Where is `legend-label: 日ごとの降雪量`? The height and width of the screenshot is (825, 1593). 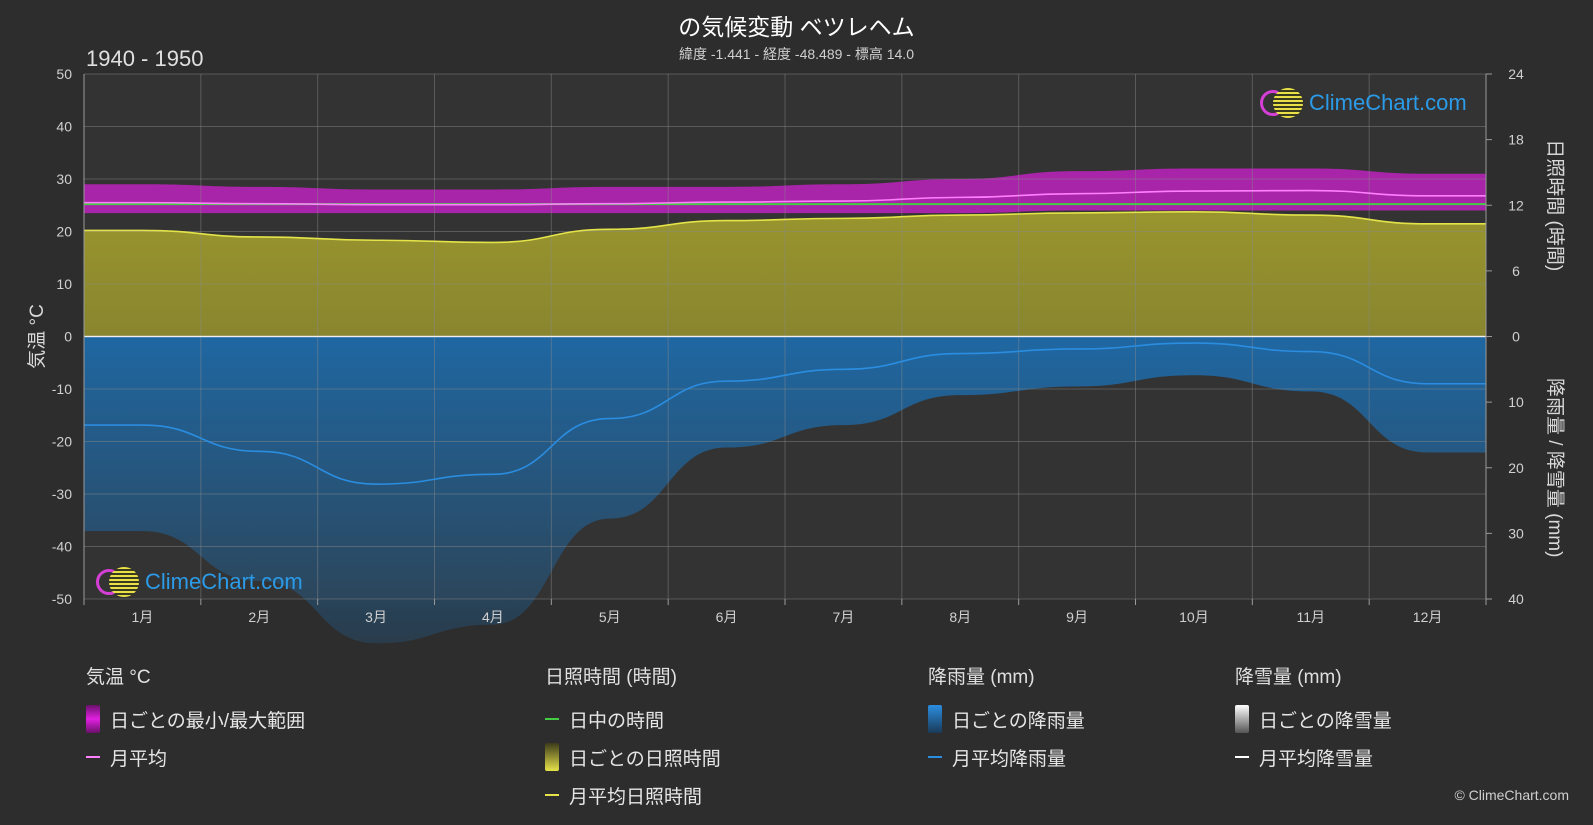
legend-label: 日ごとの降雪量 is located at coordinates (1325, 721).